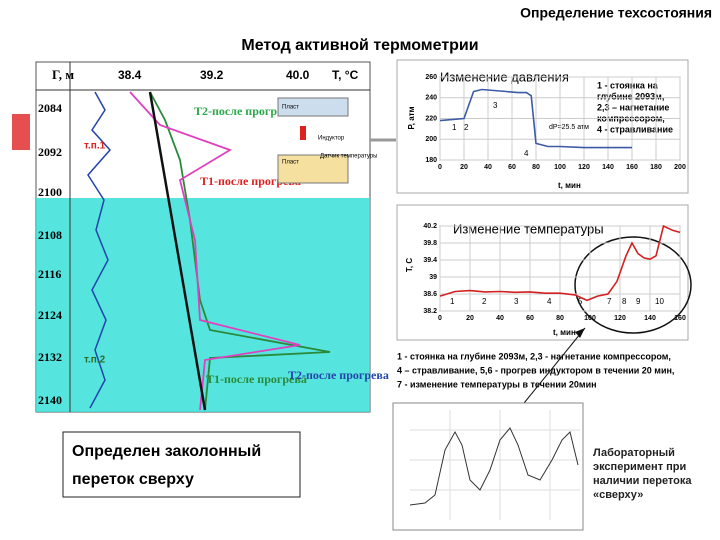 Image resolution: width=720 pixels, height=540 pixels. I want to click on y-tick-label: 40.2, so click(430, 226).